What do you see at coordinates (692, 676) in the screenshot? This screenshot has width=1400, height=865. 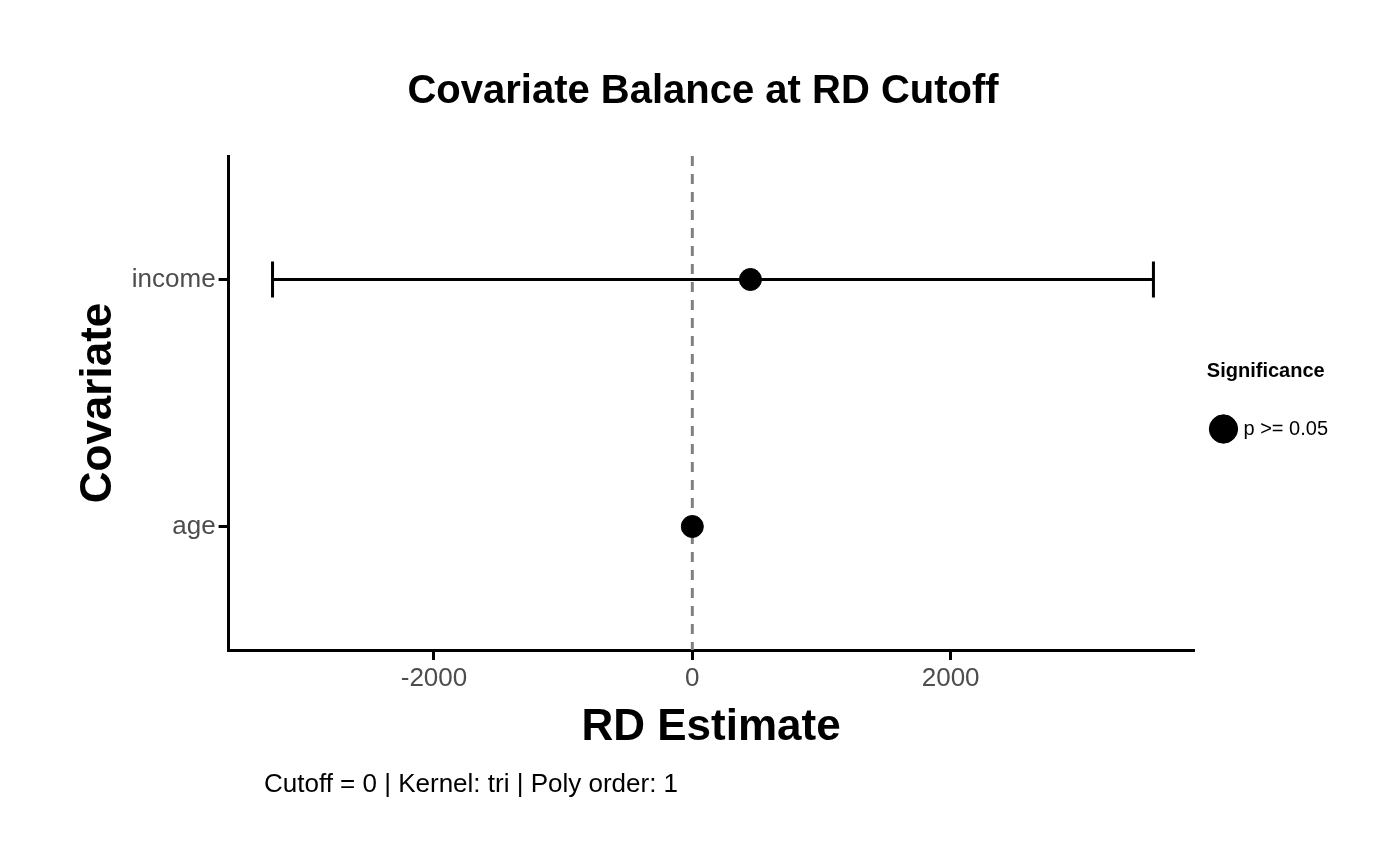 I see `x-tick-label: 0` at bounding box center [692, 676].